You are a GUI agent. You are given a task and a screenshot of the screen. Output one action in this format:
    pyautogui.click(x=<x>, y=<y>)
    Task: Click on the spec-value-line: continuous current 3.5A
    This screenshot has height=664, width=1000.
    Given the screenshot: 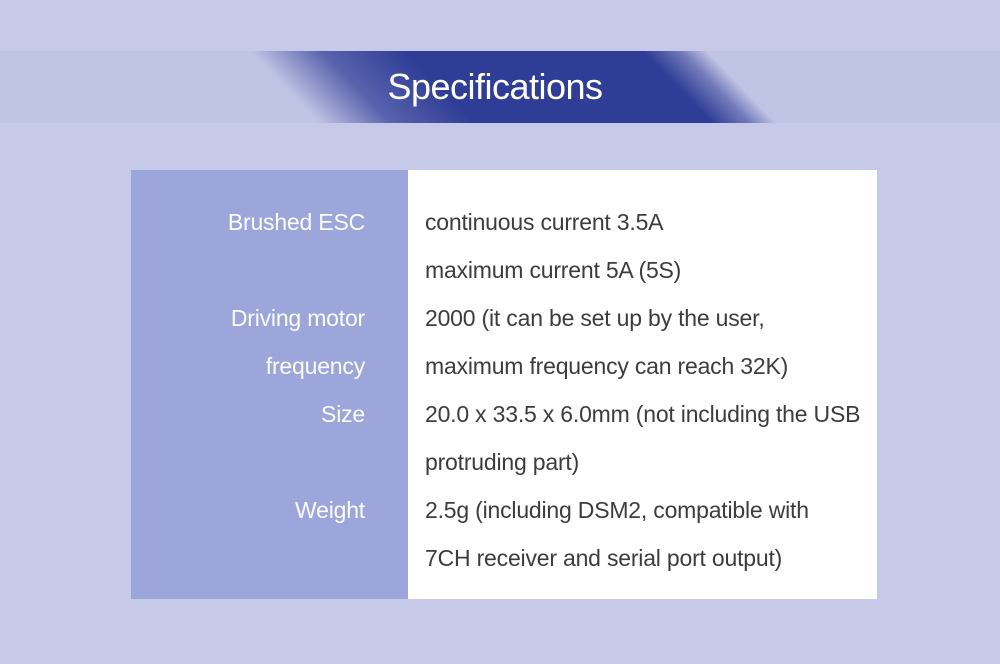 What is the action you would take?
    pyautogui.click(x=544, y=222)
    